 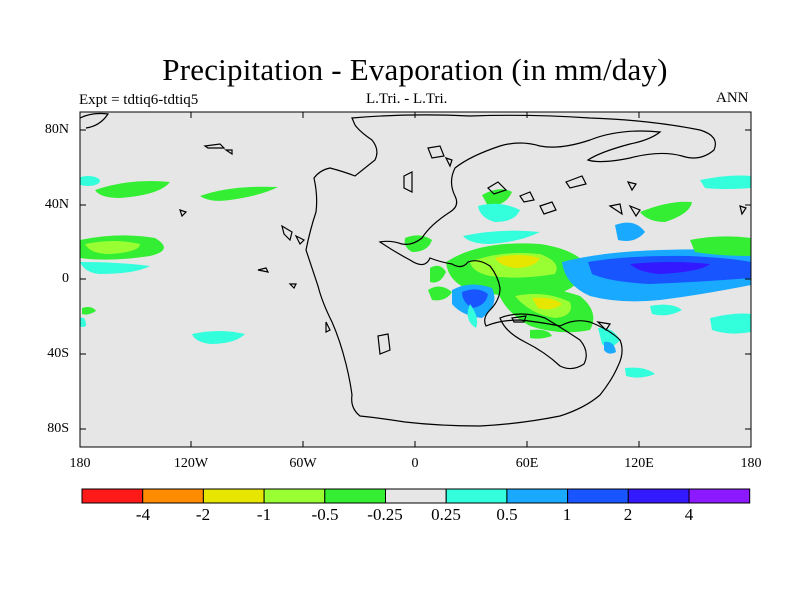 I want to click on grid-label: L.Tri. - L.Tri., so click(x=407, y=99).